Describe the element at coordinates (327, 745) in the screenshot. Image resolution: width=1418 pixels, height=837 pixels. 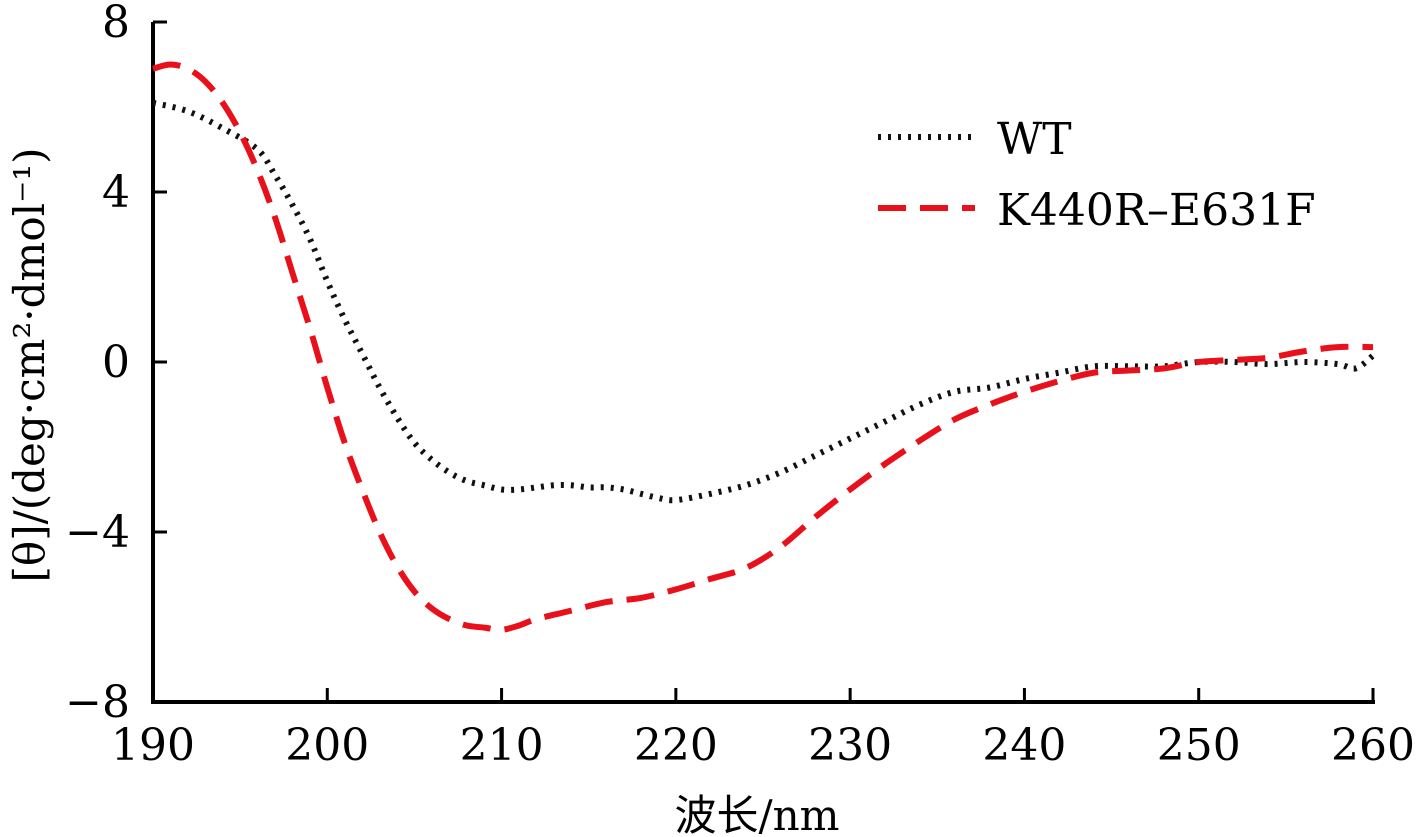
I see `x-tick-label: 200` at that location.